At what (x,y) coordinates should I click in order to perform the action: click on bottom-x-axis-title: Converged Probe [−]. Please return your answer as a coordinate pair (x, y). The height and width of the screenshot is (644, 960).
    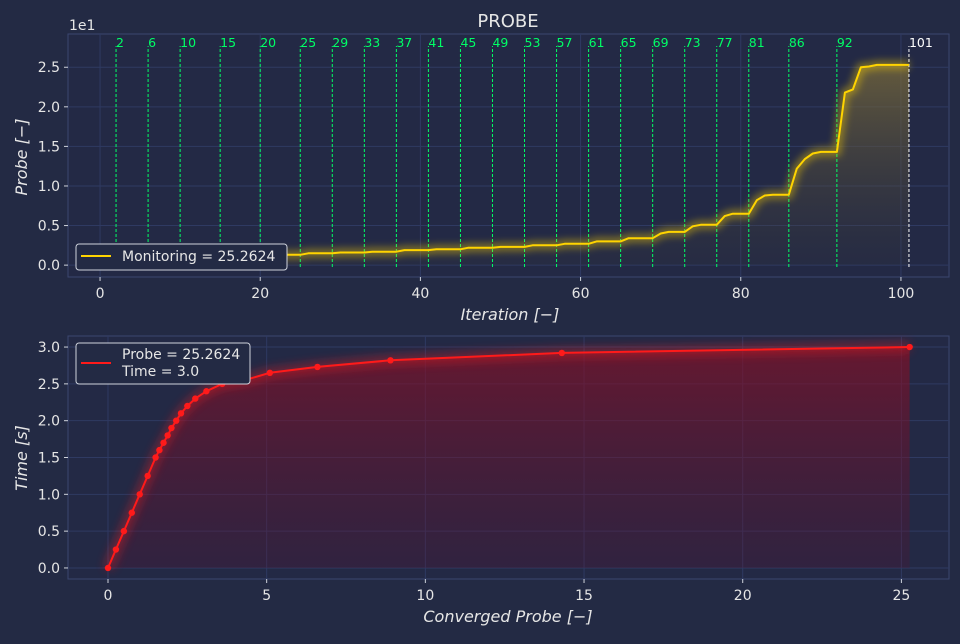
    Looking at the image, I should click on (507, 616).